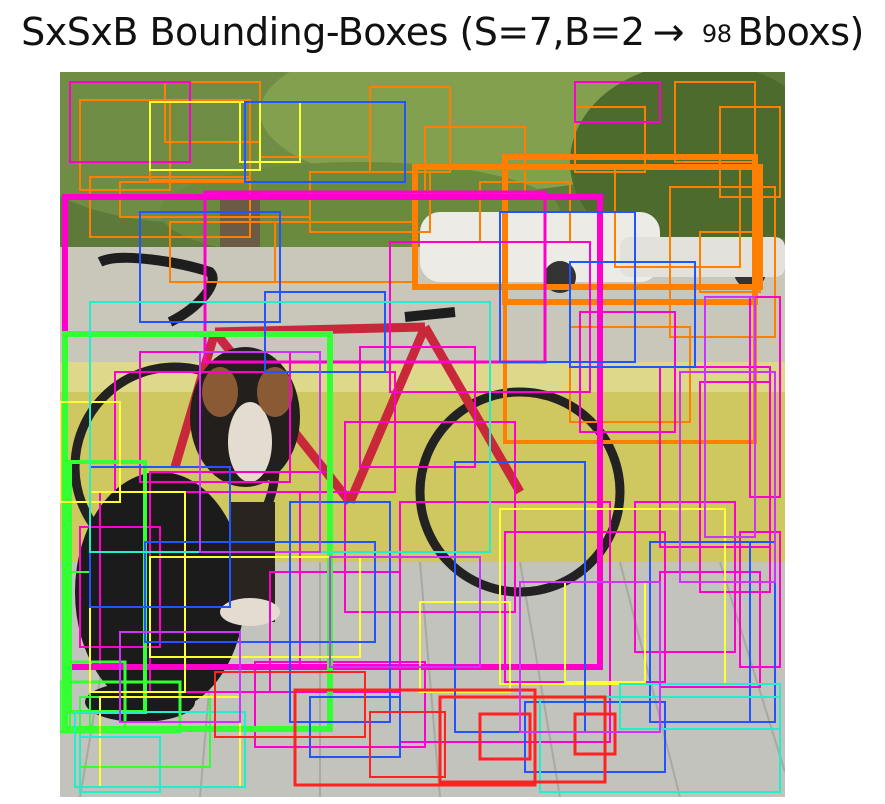 The height and width of the screenshot is (804, 885). Describe the element at coordinates (716, 34) in the screenshot. I see `bbox-count: 98` at that location.